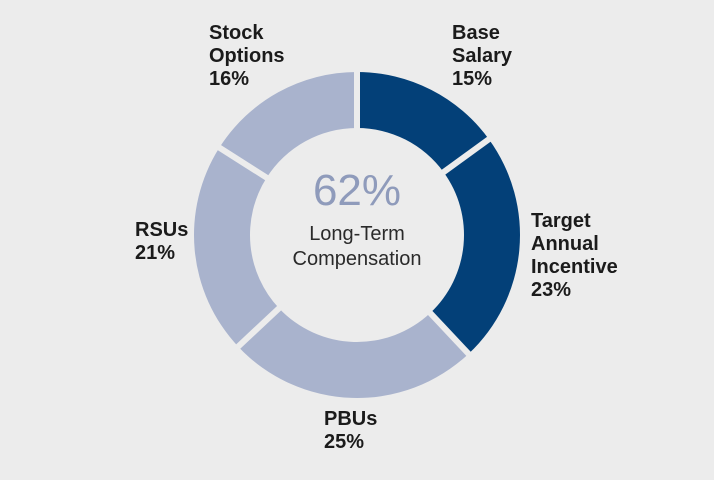  What do you see at coordinates (236, 247) in the screenshot?
I see `donut-slice-rsus` at bounding box center [236, 247].